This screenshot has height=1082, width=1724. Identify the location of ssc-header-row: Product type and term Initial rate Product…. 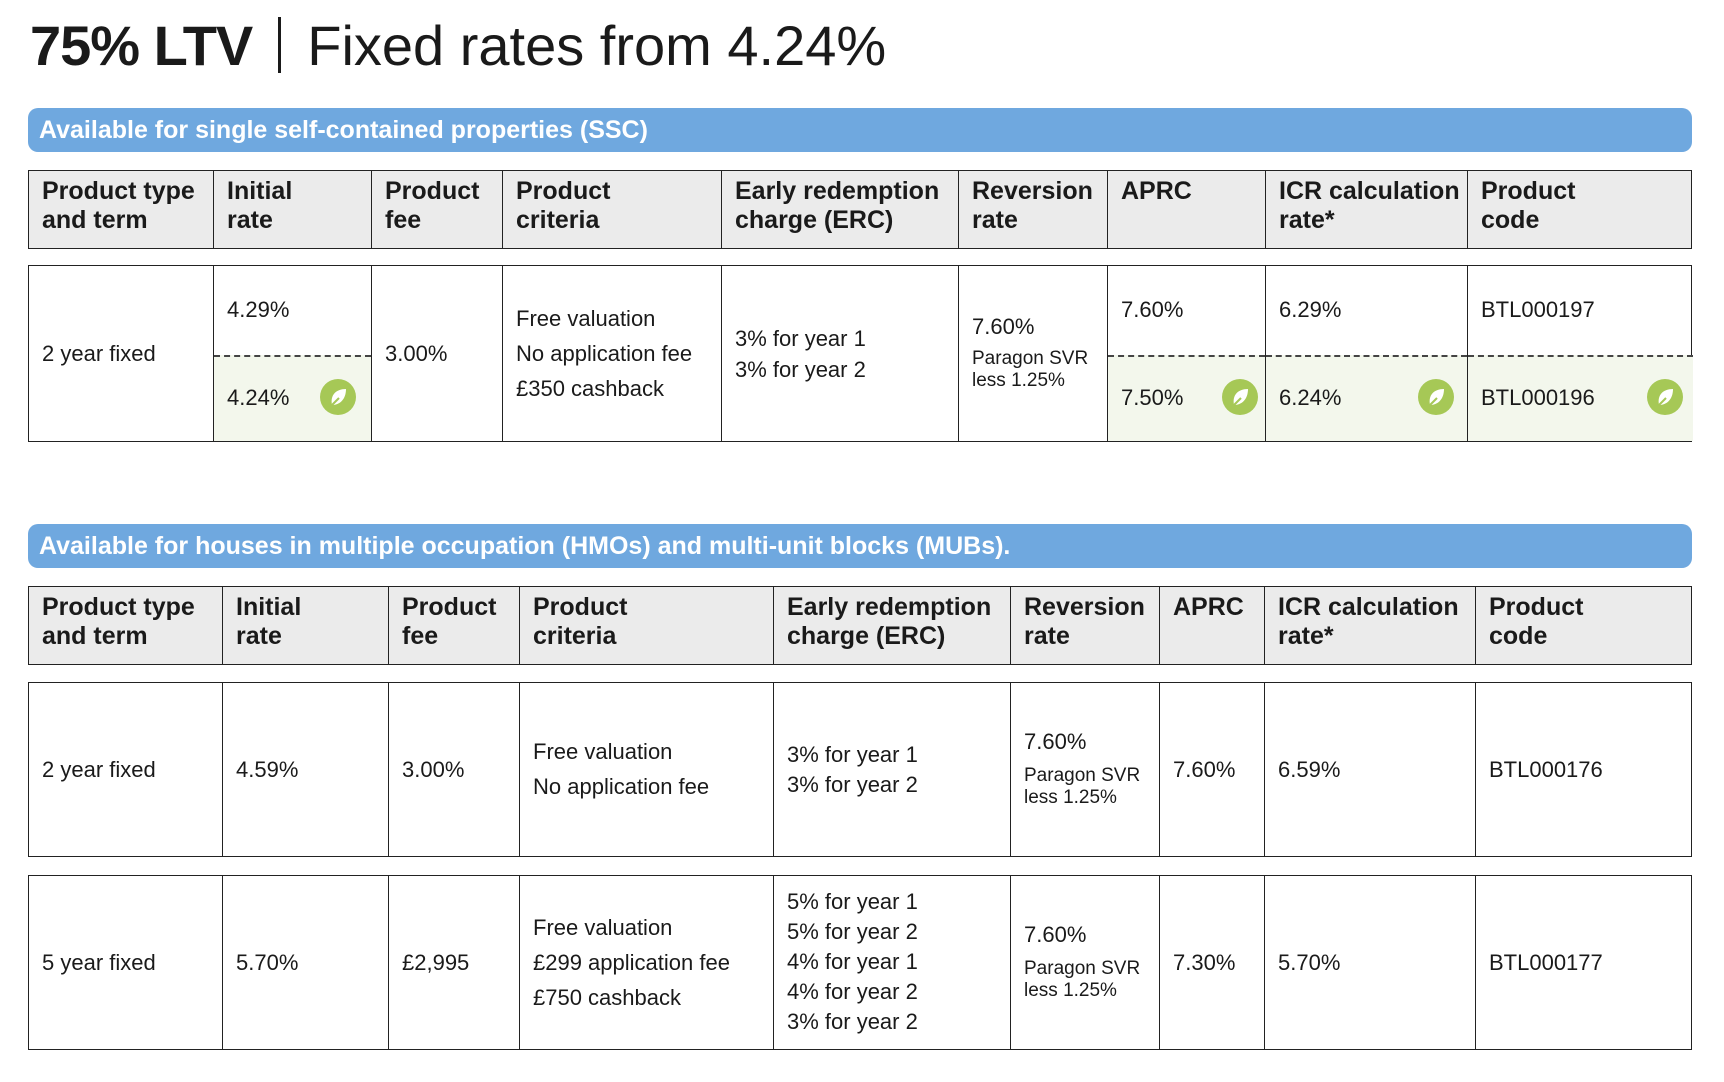
(860, 209).